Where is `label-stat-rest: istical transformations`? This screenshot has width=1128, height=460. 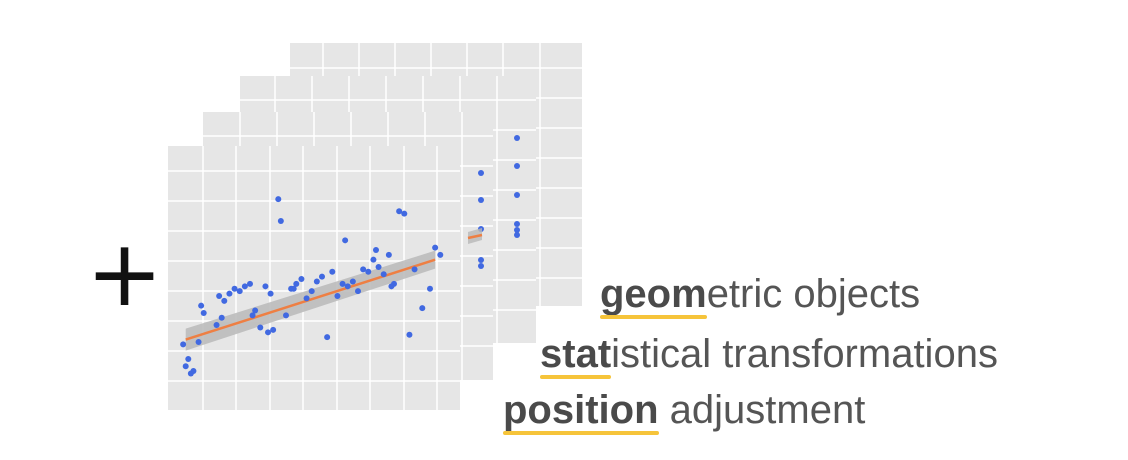
label-stat-rest: istical transformations is located at coordinates (804, 354).